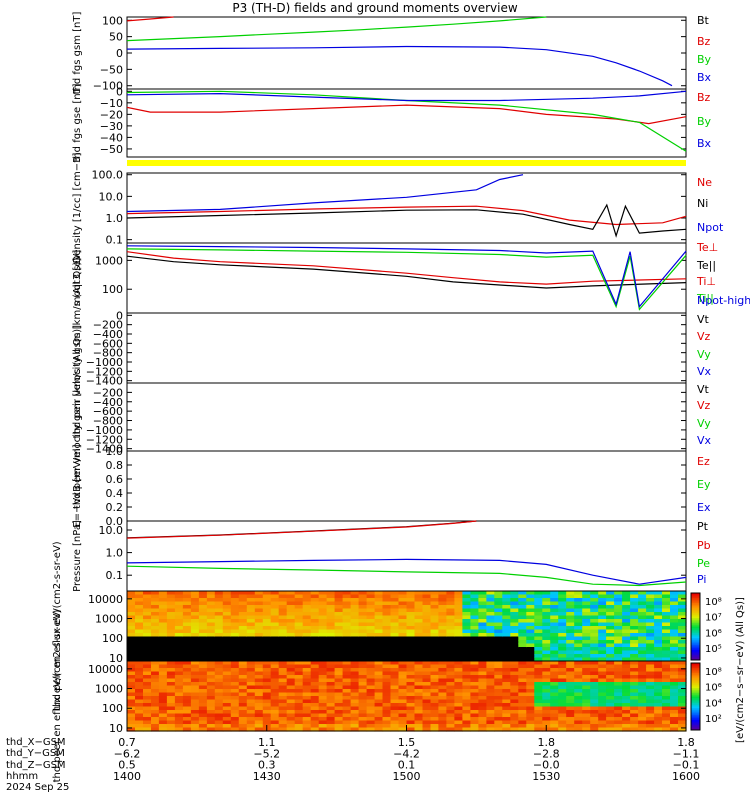 Image resolution: width=750 pixels, height=800 pixels. I want to click on legend-label: Te⊥, so click(707, 247).